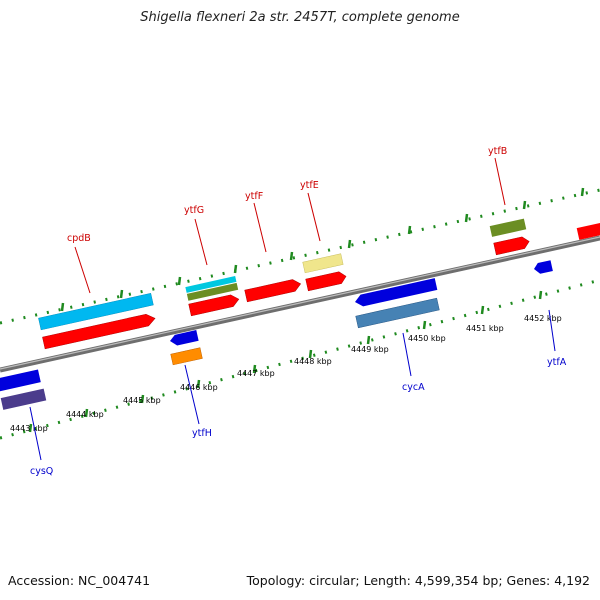  I want to click on feature-cyan-small, so click(211, 284).